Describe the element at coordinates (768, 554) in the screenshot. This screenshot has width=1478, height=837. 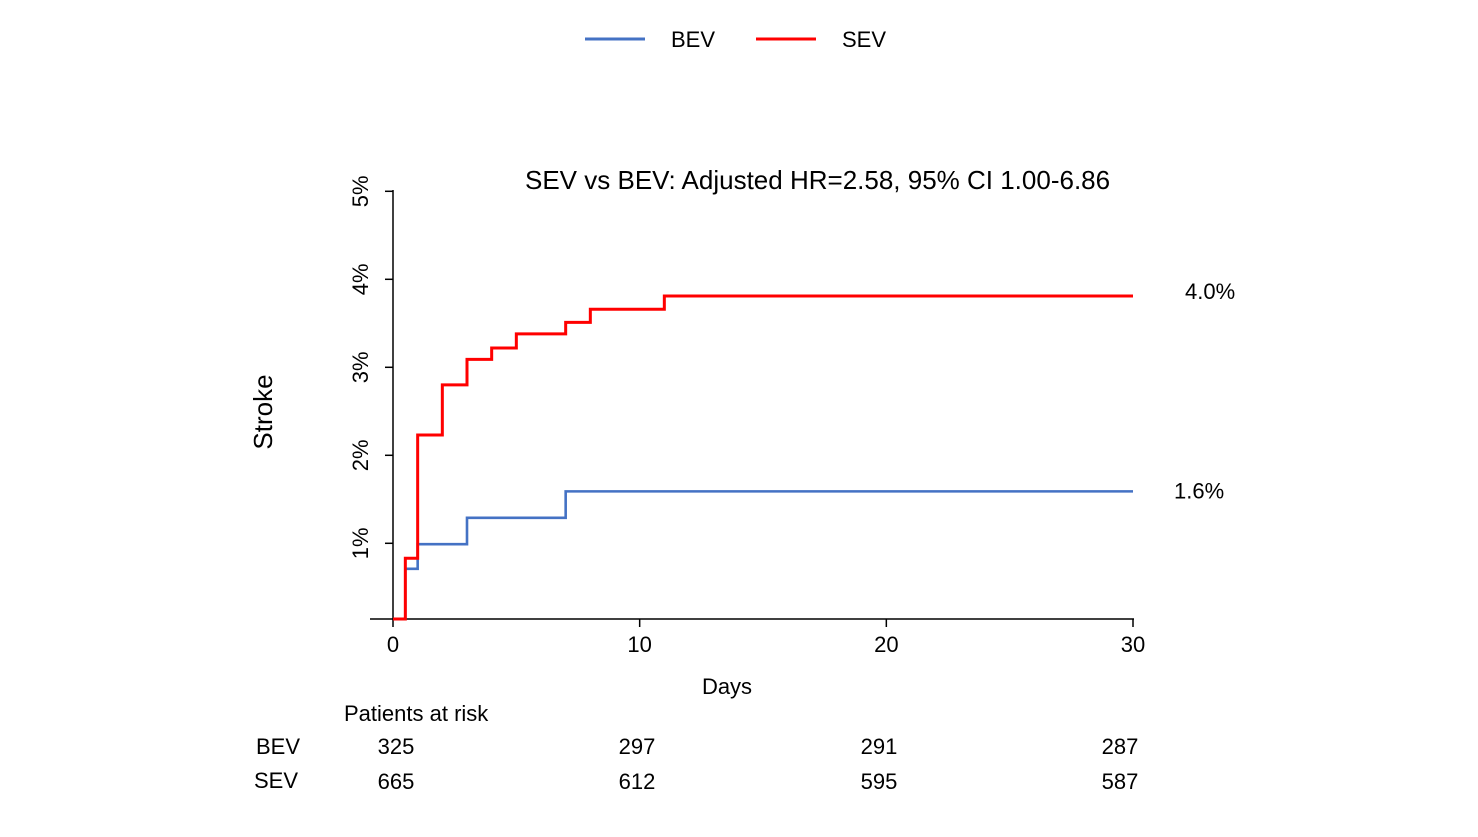
I see `series-line-bev` at that location.